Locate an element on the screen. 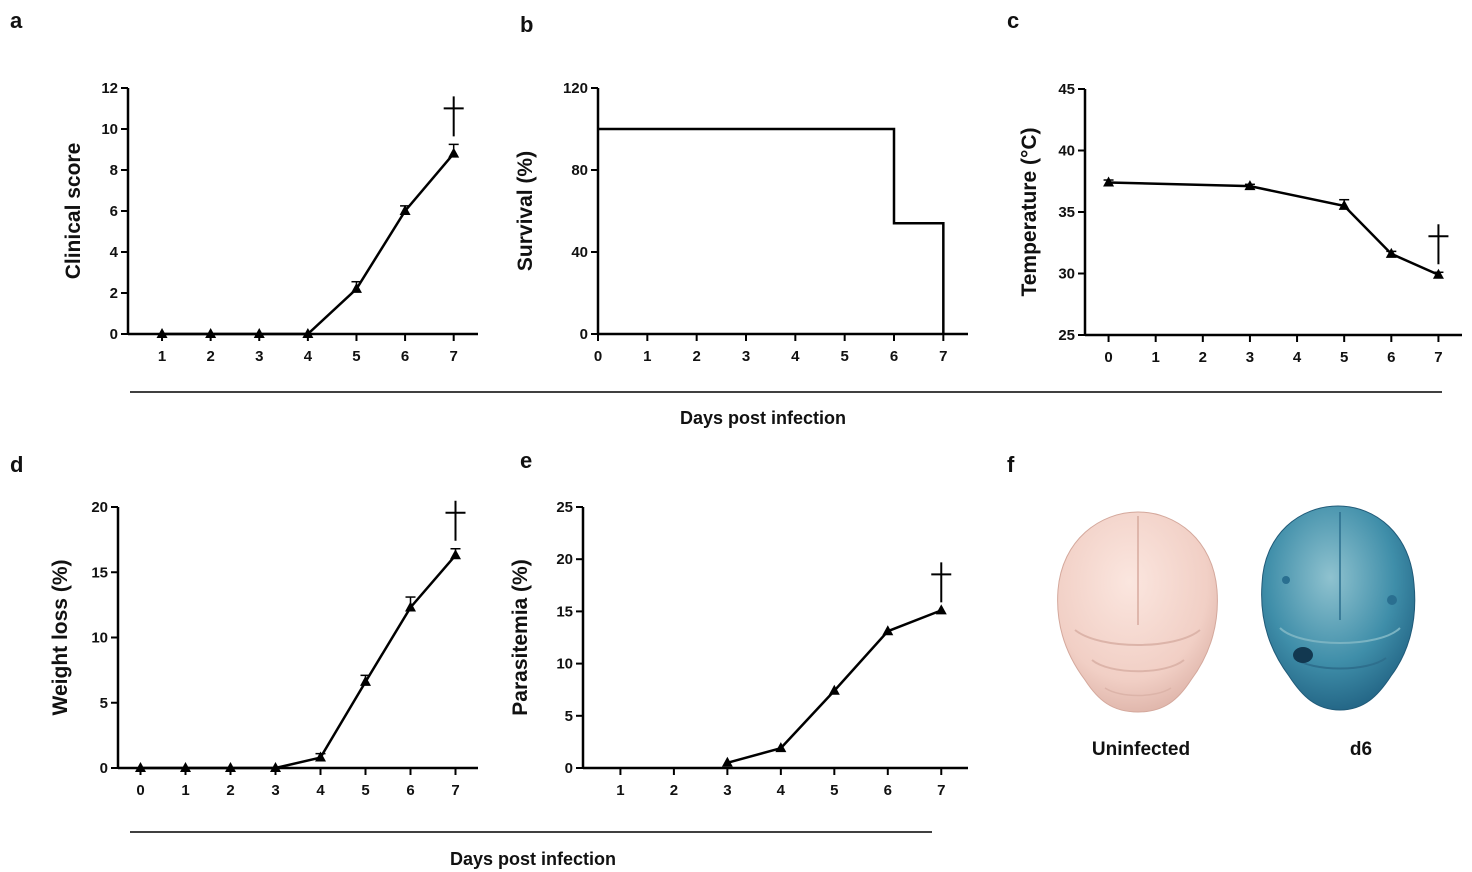 The width and height of the screenshot is (1472, 872). brain-label-uninfected: Uninfected is located at coordinates (1141, 749).